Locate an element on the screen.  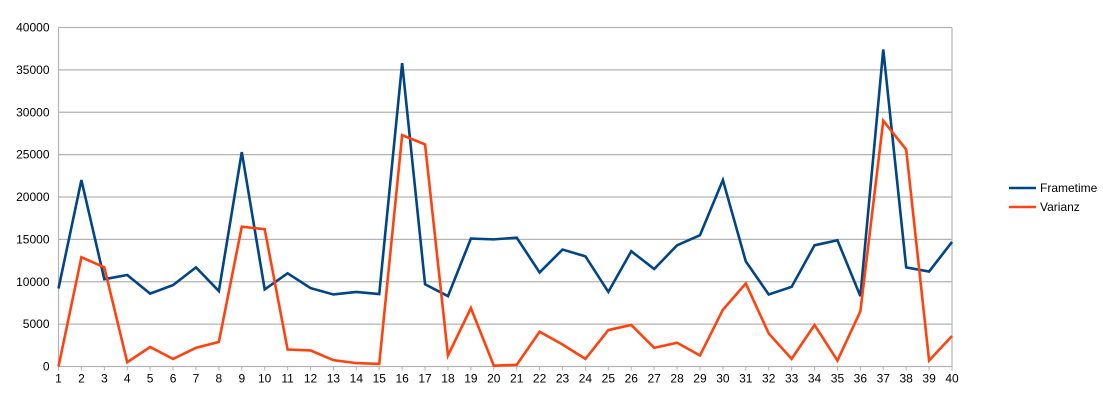
x-tick-label: 14 is located at coordinates (357, 379).